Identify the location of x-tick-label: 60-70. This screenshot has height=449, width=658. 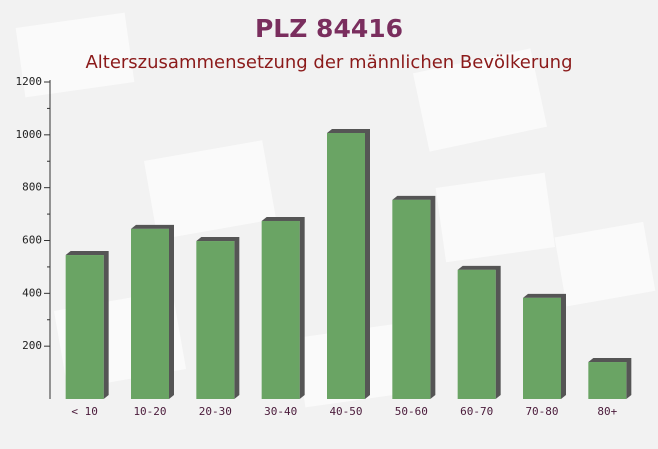
(476, 411).